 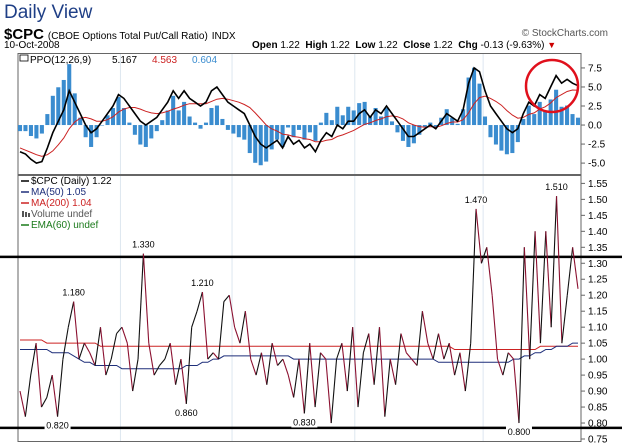 I want to click on chg-label: Chg, so click(x=468, y=45).